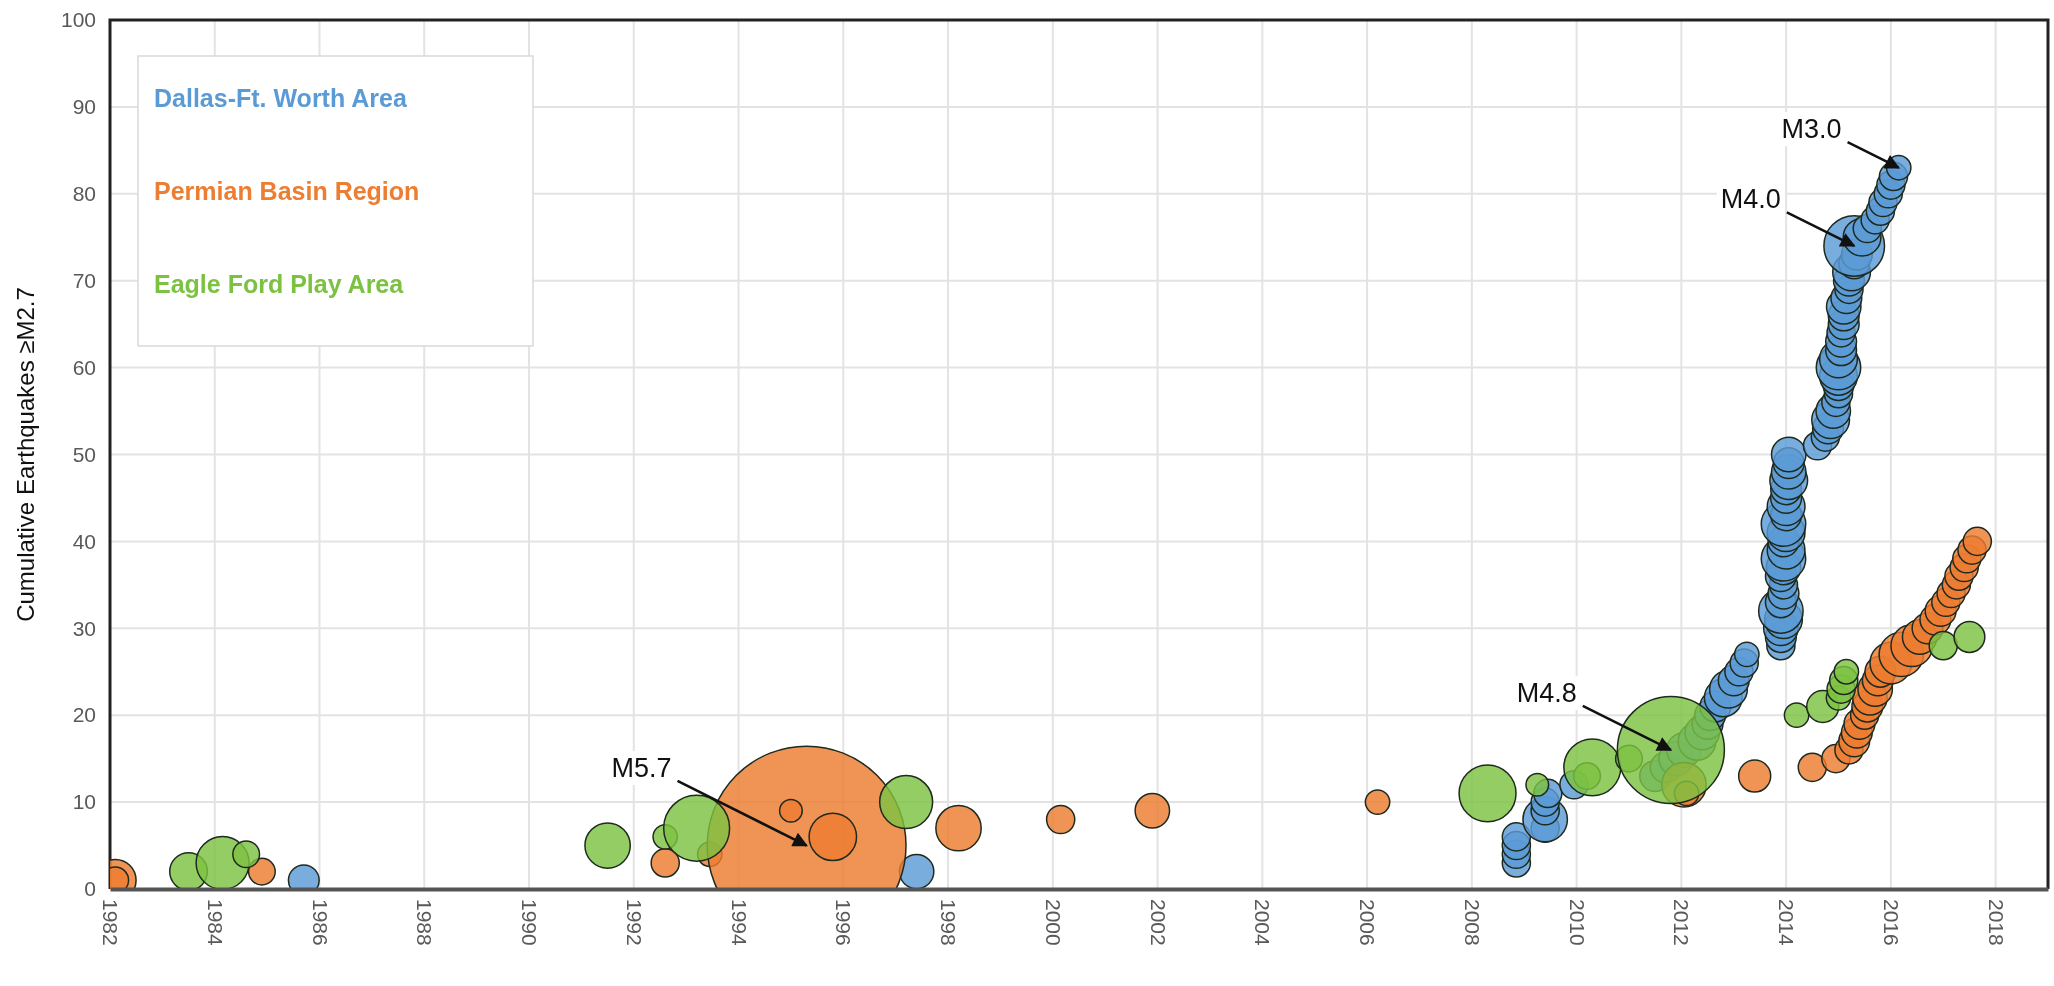  I want to click on x-tick-label: 1988, so click(425, 922).